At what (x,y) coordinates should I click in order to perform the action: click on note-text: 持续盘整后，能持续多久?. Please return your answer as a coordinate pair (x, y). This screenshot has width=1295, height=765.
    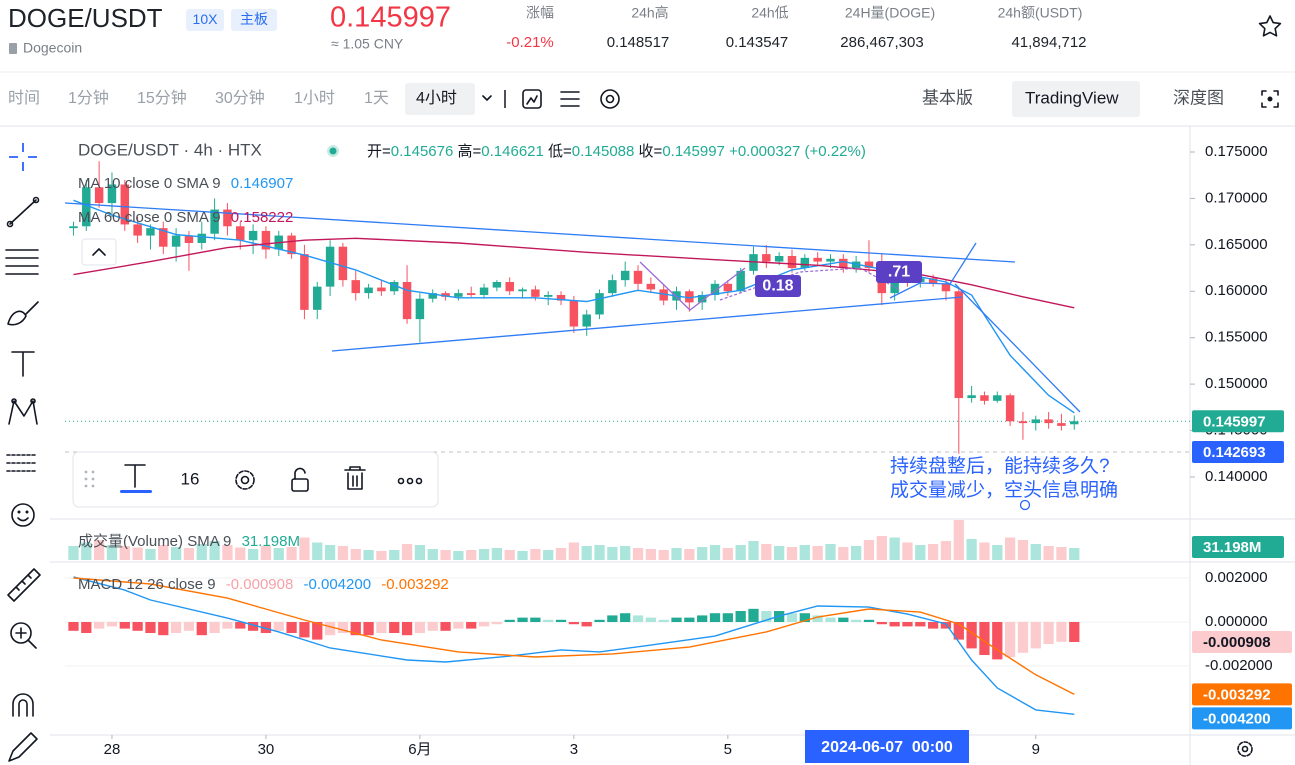
    Looking at the image, I should click on (1000, 466).